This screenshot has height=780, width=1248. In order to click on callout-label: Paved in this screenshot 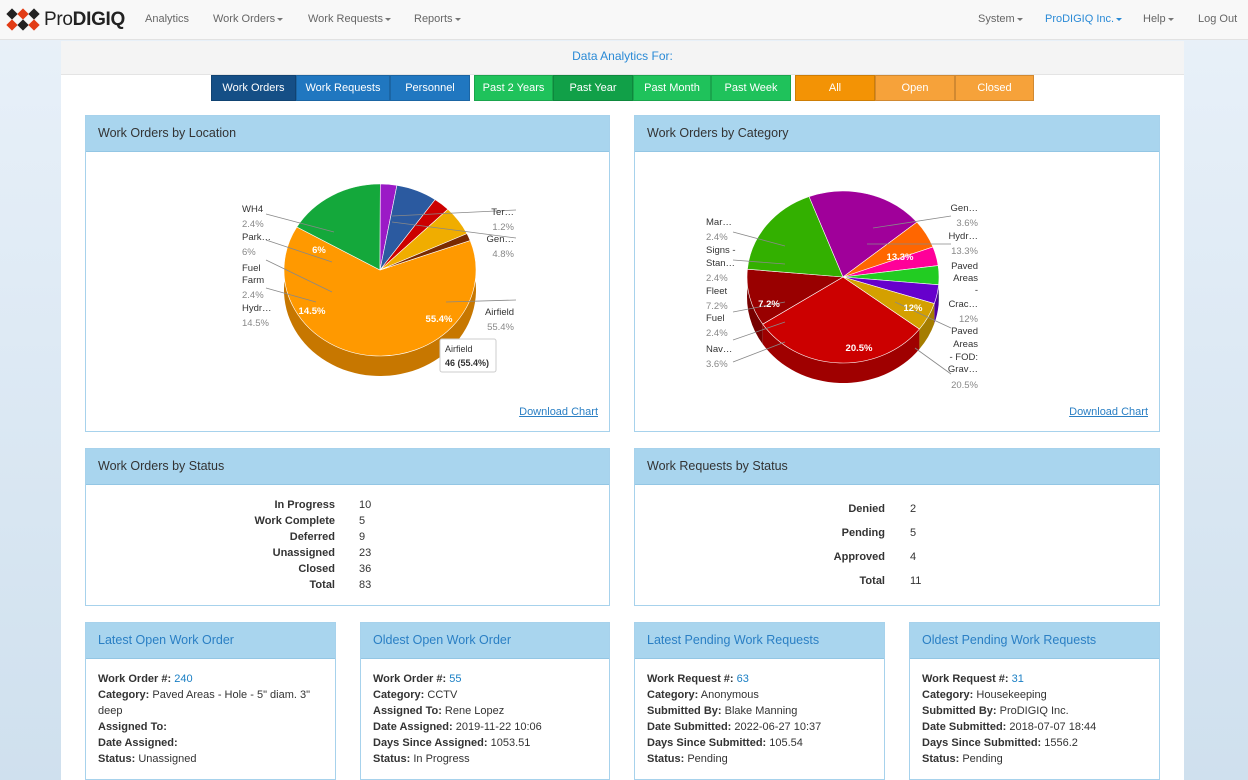, I will do `click(964, 331)`.